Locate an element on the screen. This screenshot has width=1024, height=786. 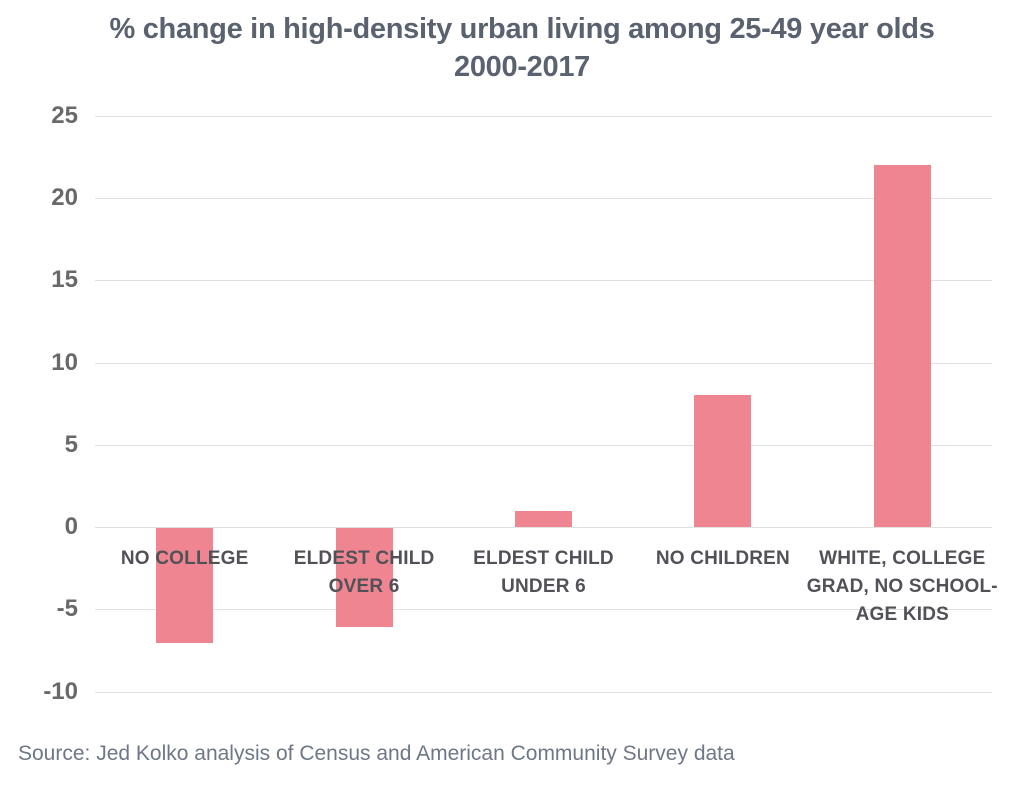
bar-white-college-grad-no-school-age-kids is located at coordinates (902, 346).